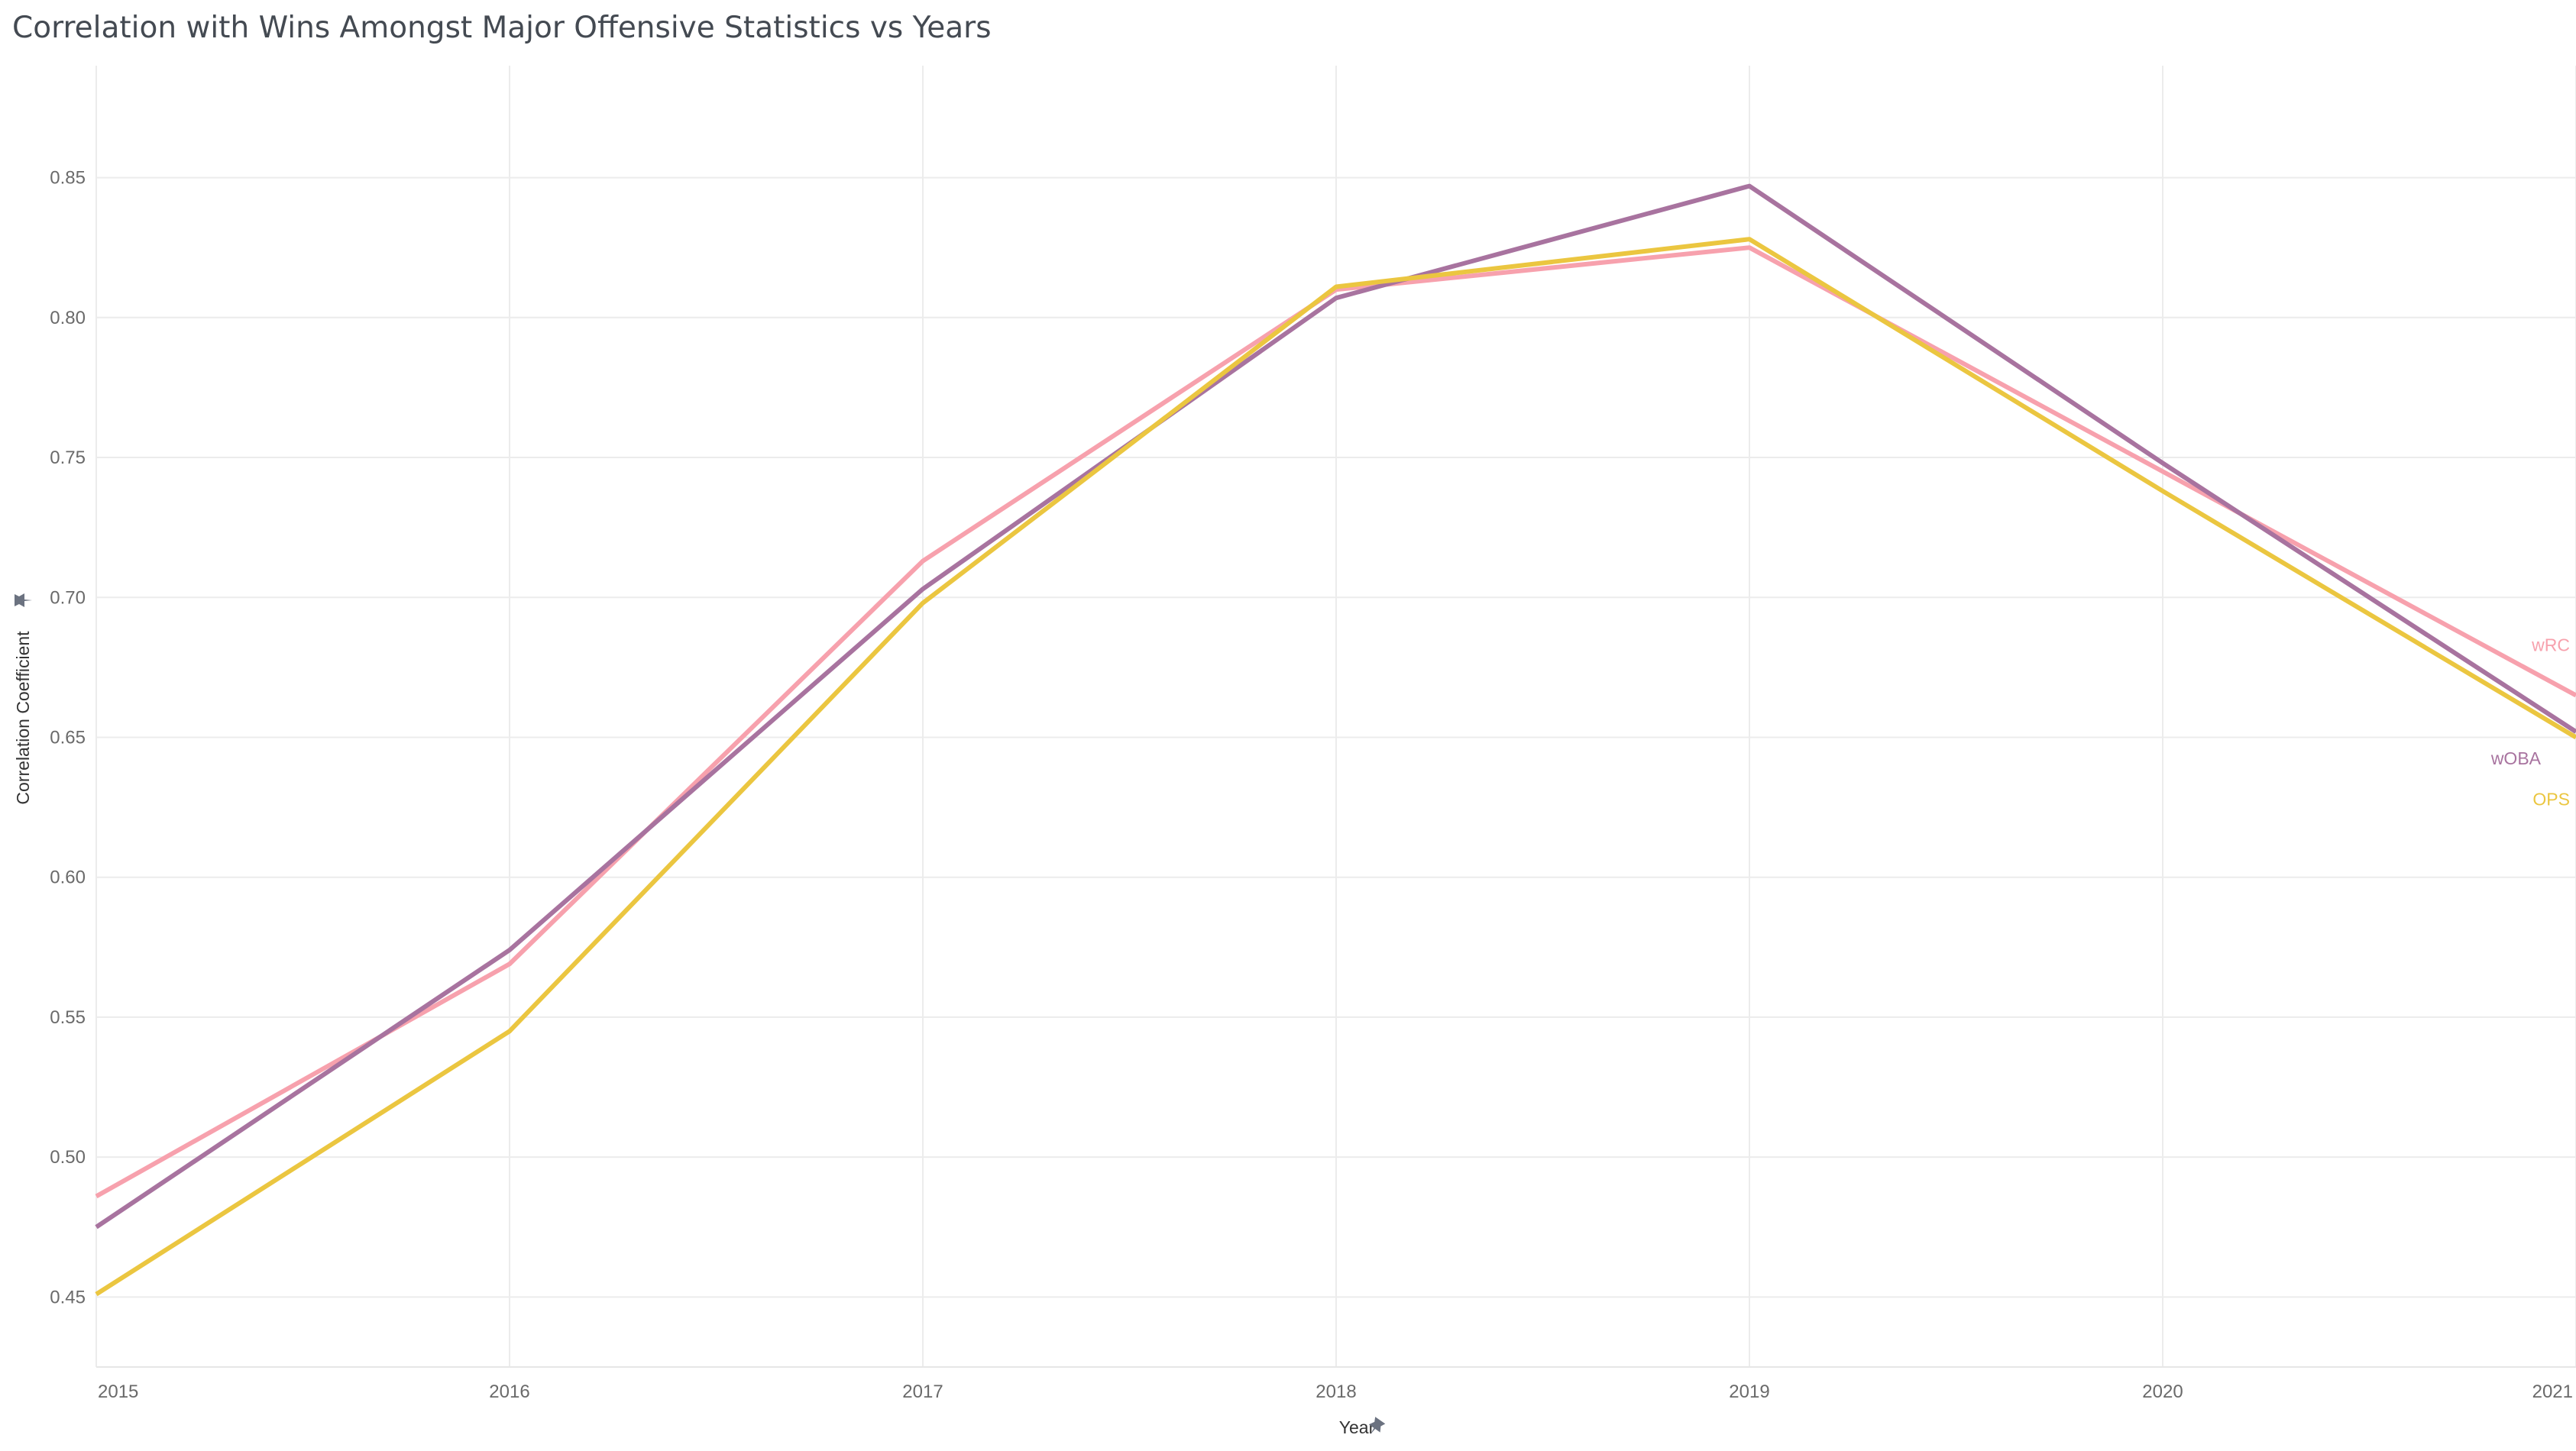 The width and height of the screenshot is (2576, 1451). What do you see at coordinates (68, 318) in the screenshot?
I see `y-tick-label: 0.80` at bounding box center [68, 318].